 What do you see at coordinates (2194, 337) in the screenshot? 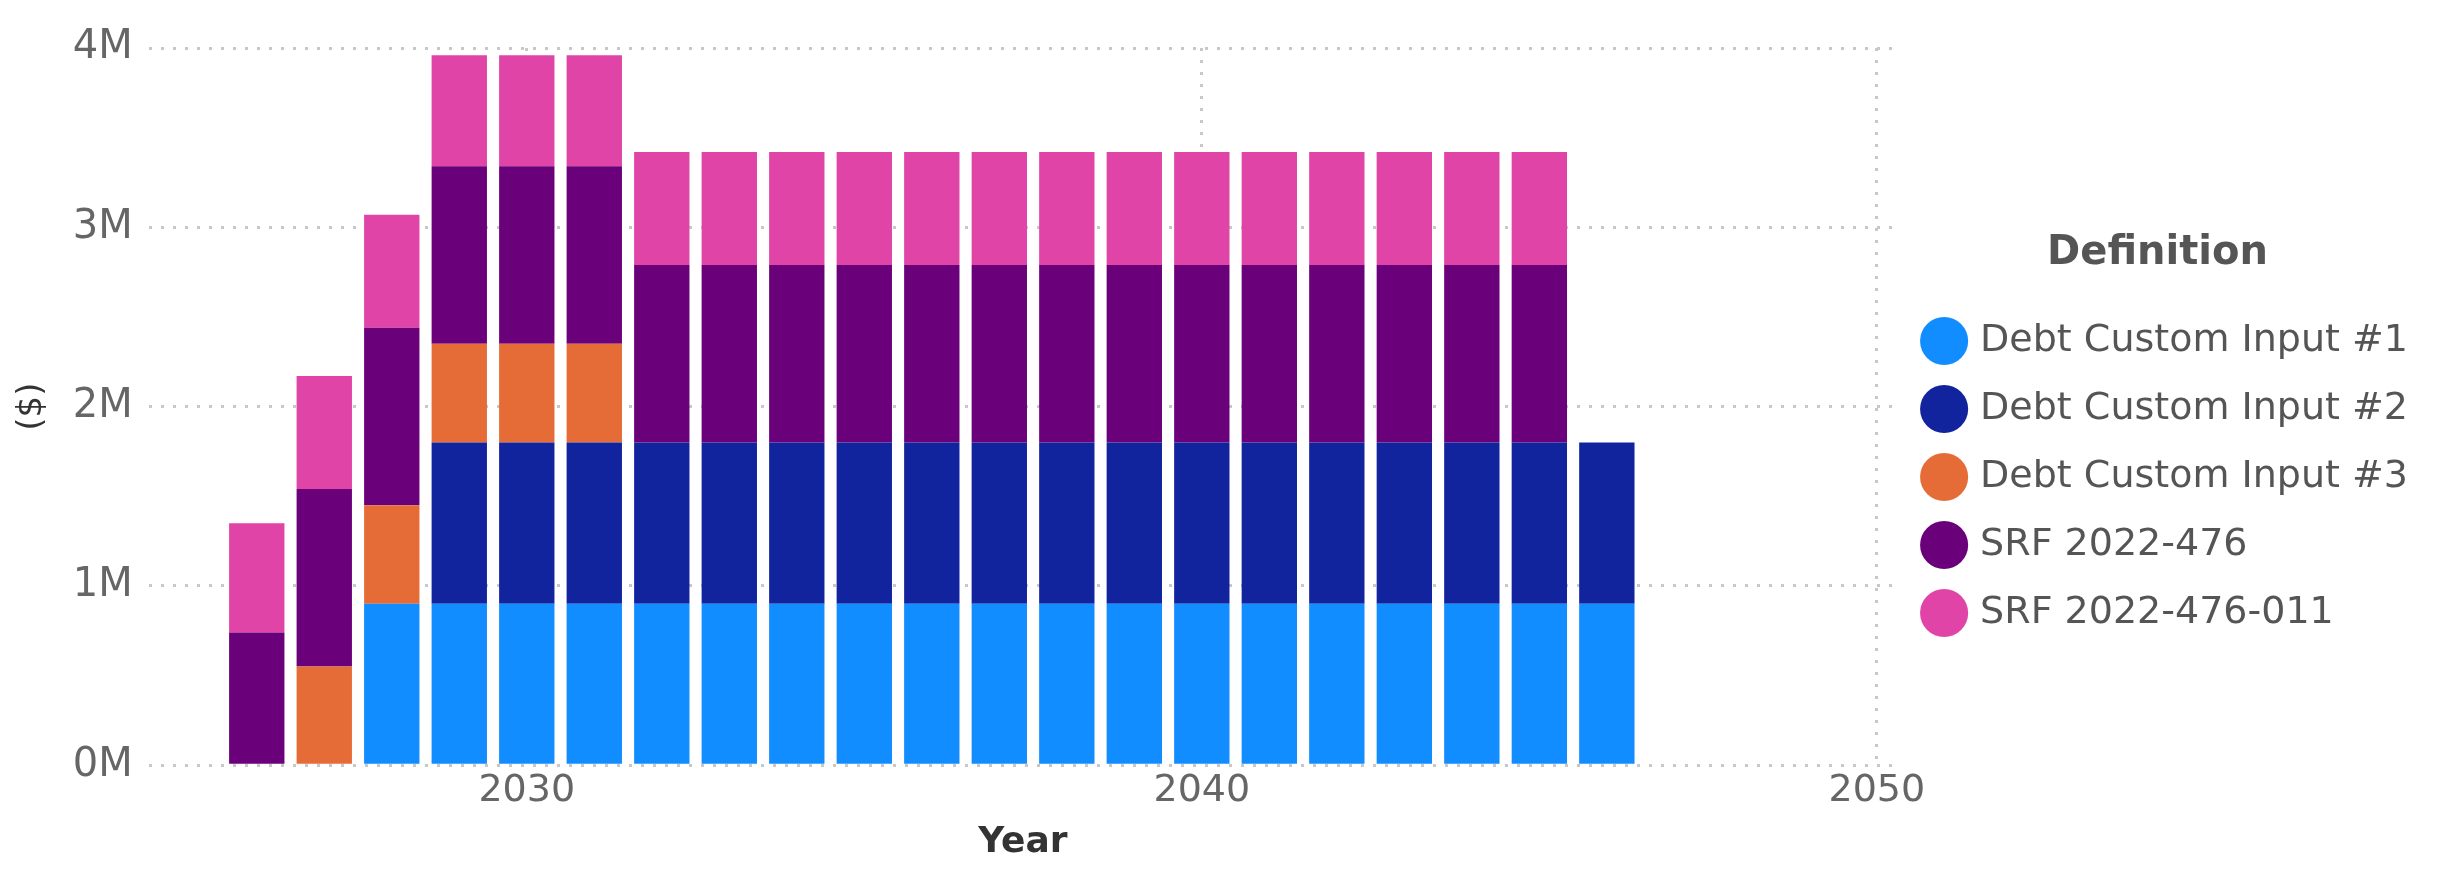
I see `legend-label: Debt Custom Input #1` at bounding box center [2194, 337].